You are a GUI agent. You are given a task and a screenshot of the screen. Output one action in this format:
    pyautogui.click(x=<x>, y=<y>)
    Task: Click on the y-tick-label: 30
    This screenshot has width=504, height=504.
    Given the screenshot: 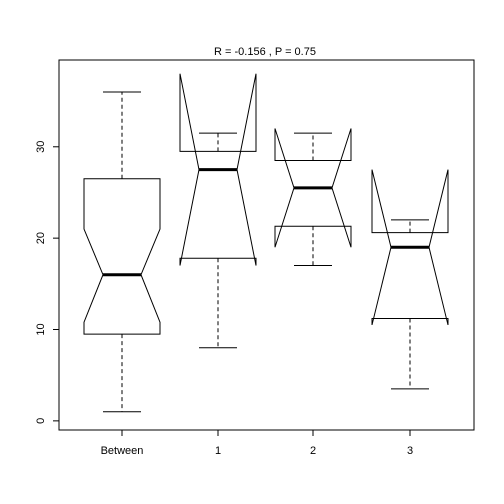 What is the action you would take?
    pyautogui.click(x=41, y=147)
    